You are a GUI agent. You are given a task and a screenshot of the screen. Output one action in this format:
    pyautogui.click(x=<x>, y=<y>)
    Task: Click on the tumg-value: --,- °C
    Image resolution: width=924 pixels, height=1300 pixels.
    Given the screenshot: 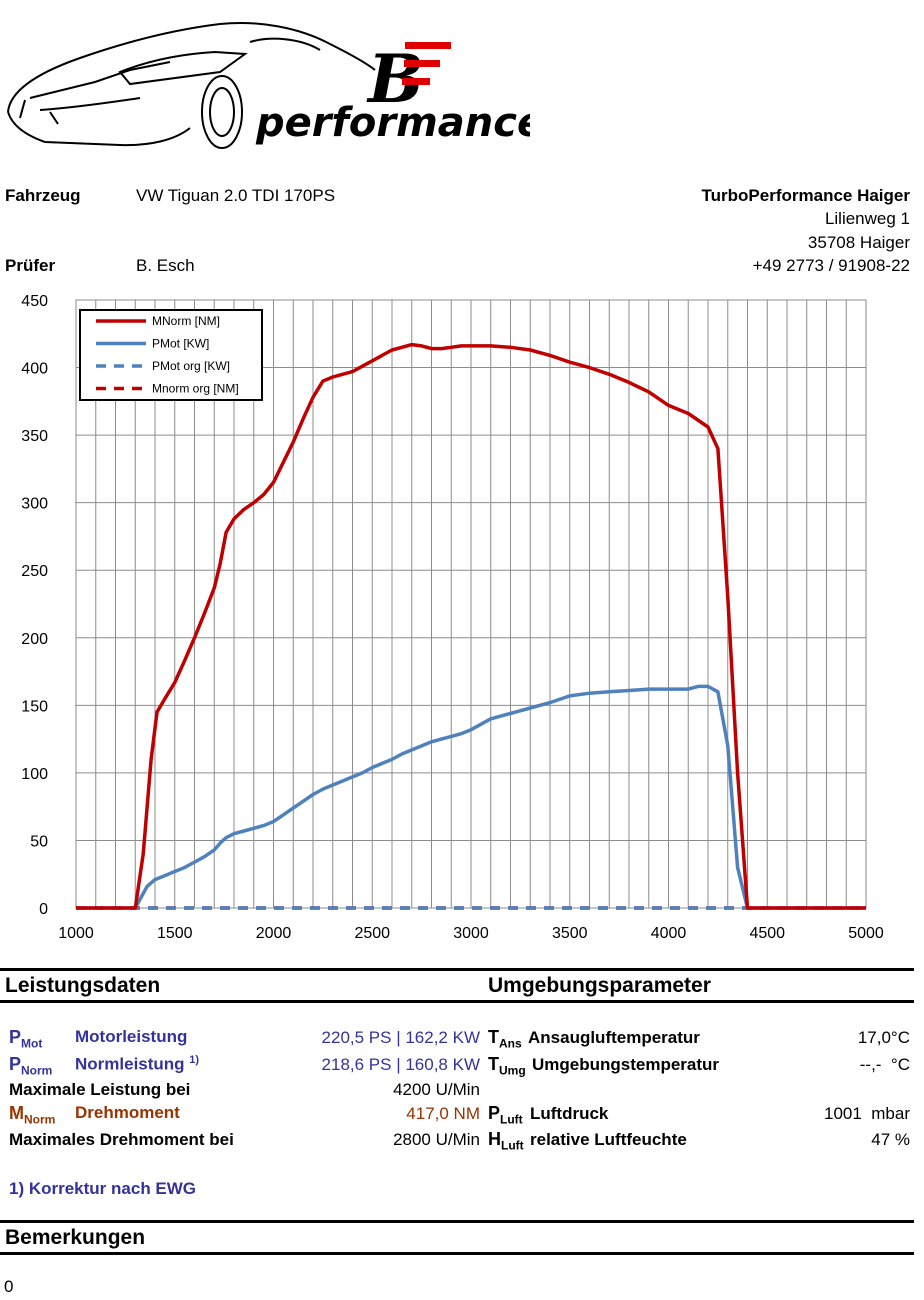 What is the action you would take?
    pyautogui.click(x=884, y=1064)
    